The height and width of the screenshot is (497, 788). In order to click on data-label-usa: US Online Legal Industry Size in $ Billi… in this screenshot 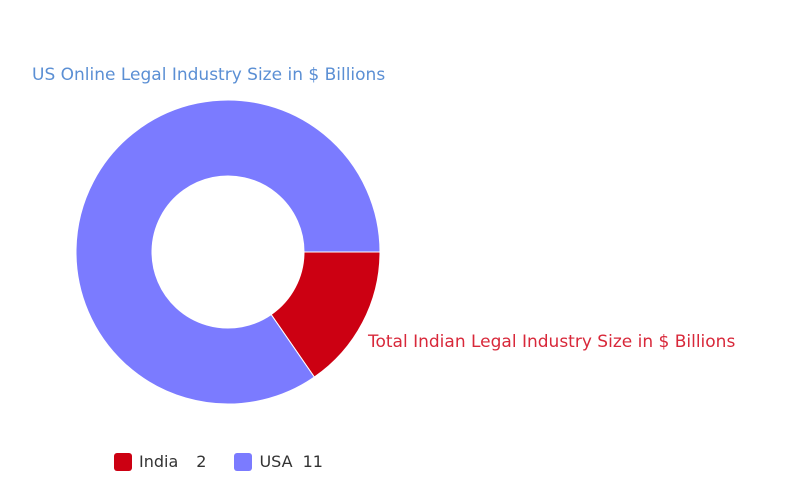, I will do `click(208, 75)`.